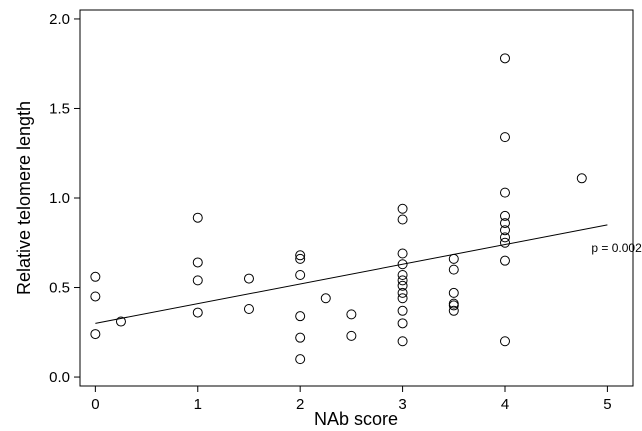  What do you see at coordinates (402, 404) in the screenshot?
I see `x-tick-label: 3` at bounding box center [402, 404].